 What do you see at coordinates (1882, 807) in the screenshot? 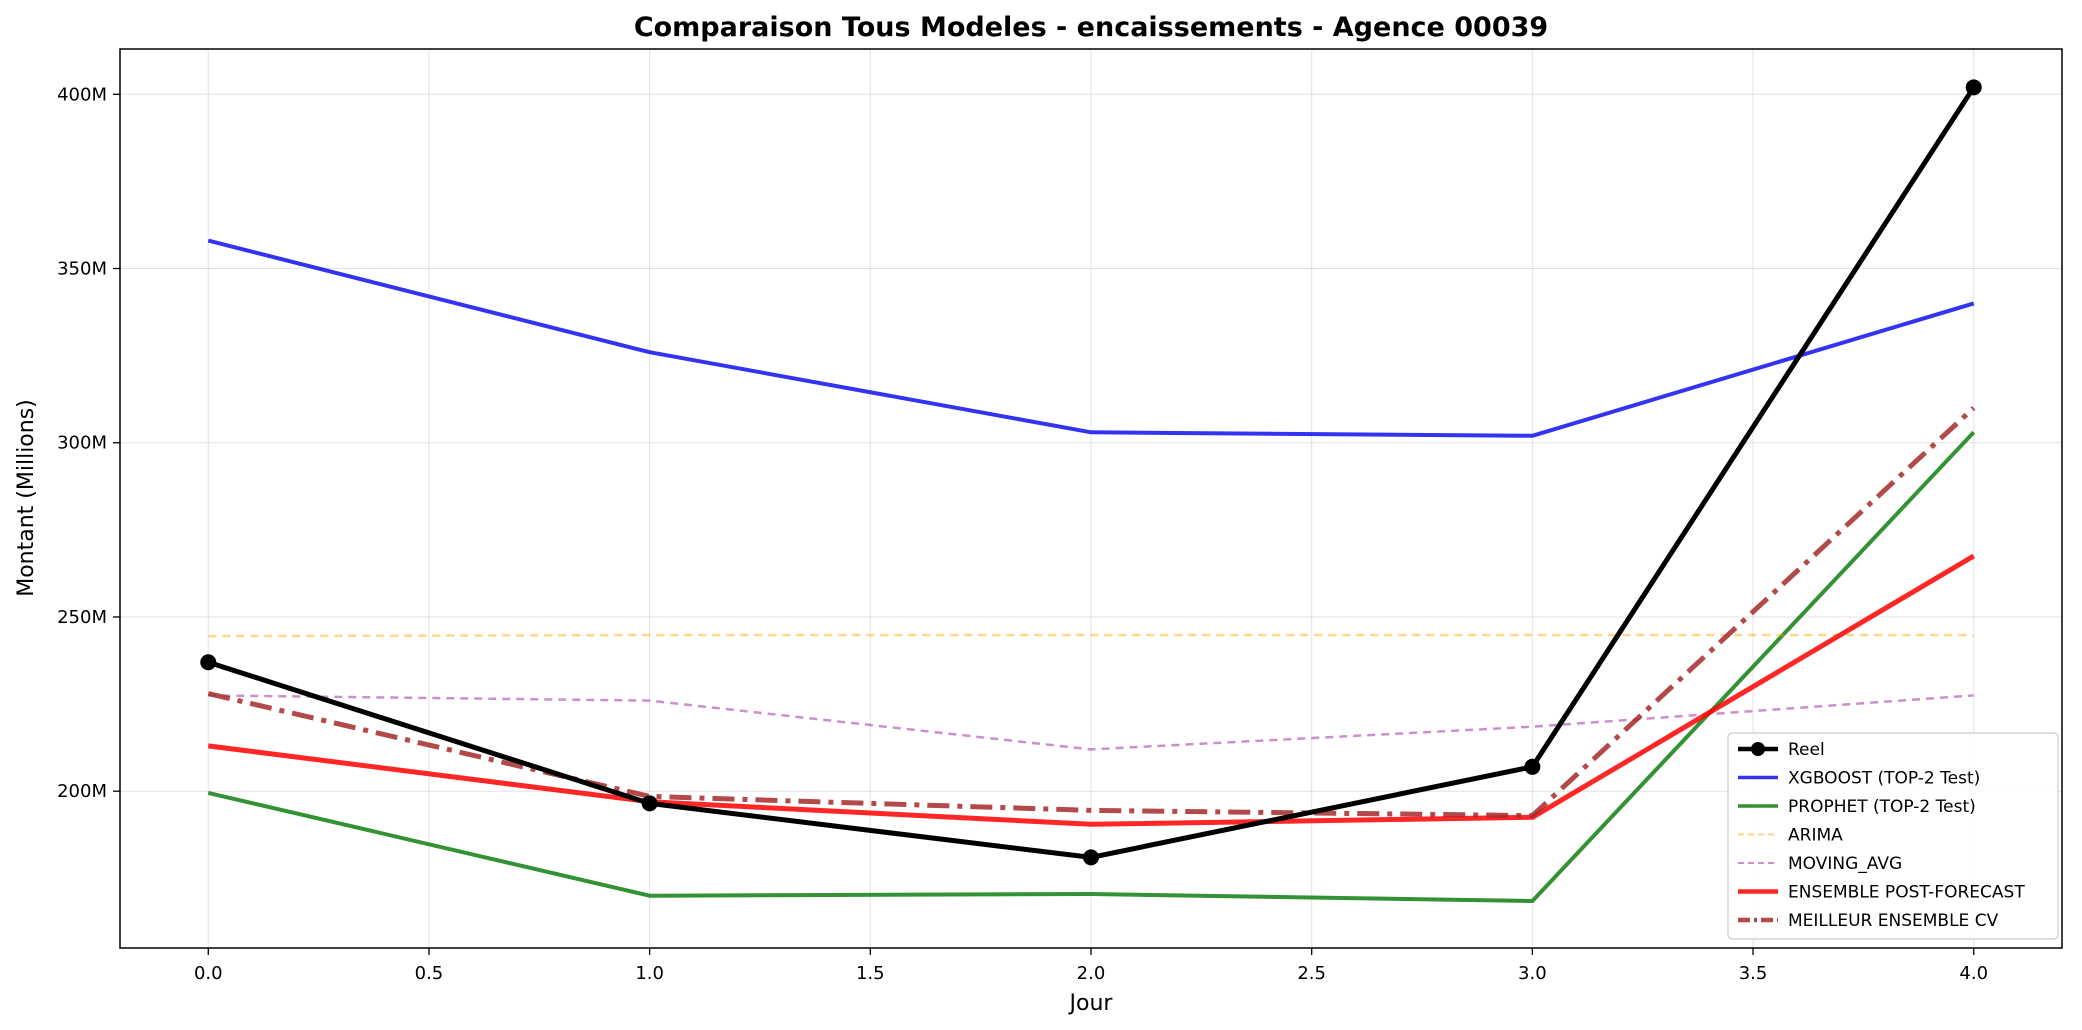
I see `legend-label-prophet-top-2-test: PROPHET (TOP-2 Test)` at bounding box center [1882, 807].